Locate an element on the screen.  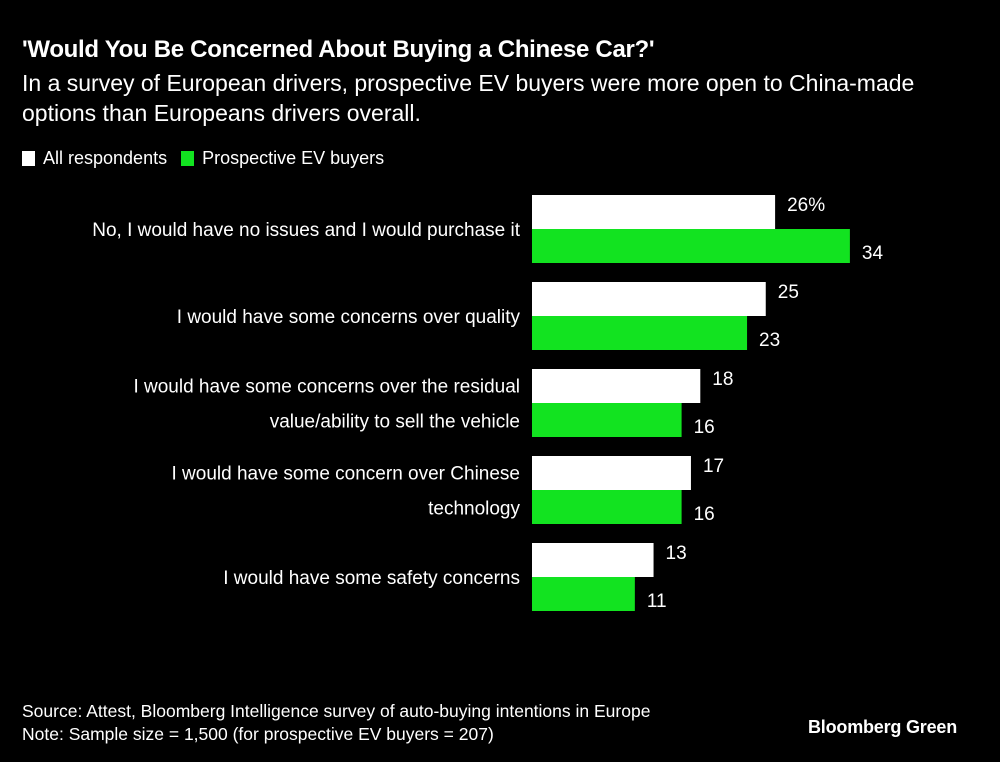
legend-item-prospective-ev-buyers: Prospective EV buyers is located at coordinates (282, 158).